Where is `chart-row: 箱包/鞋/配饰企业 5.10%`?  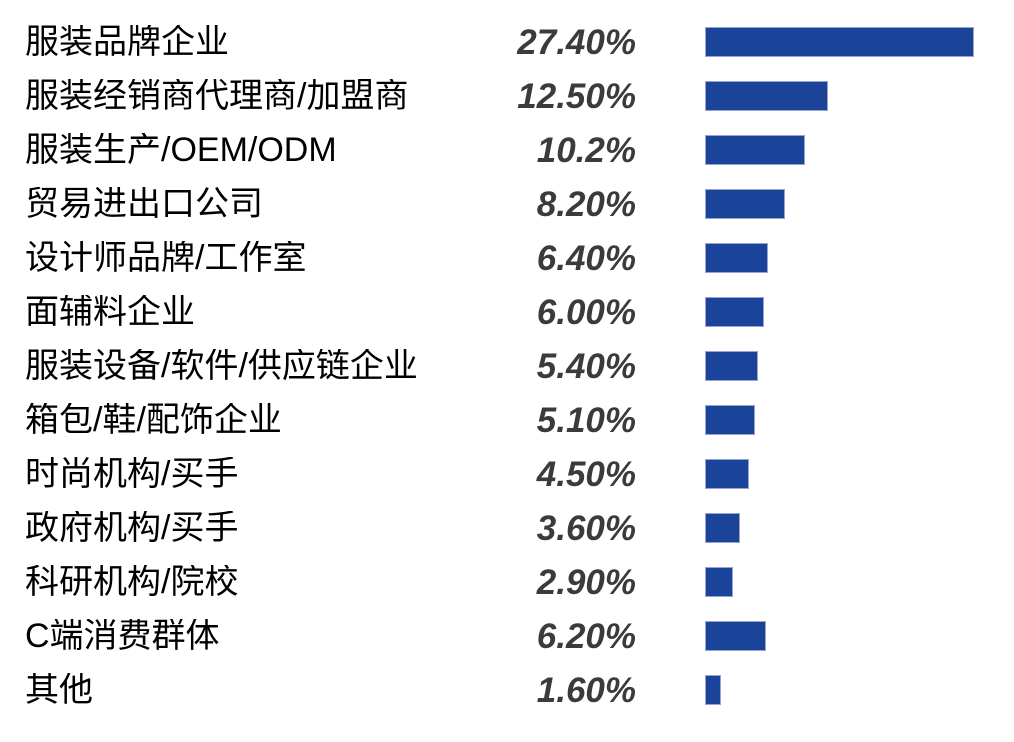 chart-row: 箱包/鞋/配饰企业 5.10% is located at coordinates (507, 420).